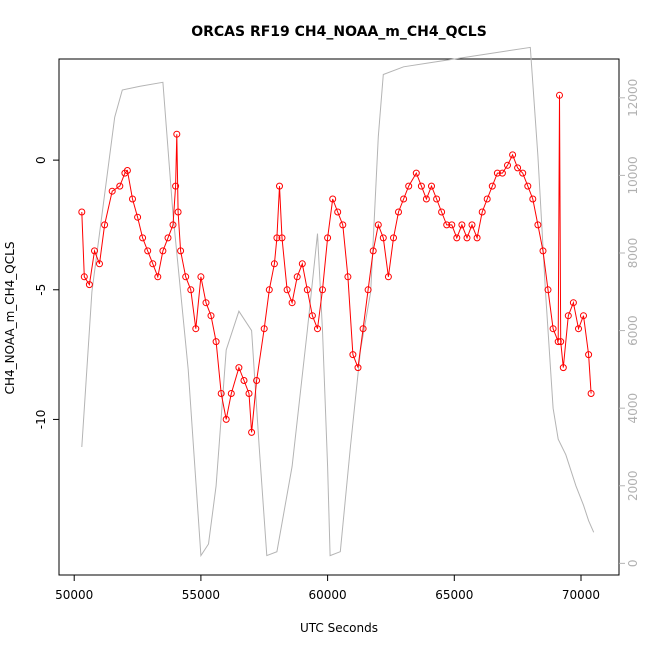  What do you see at coordinates (581, 595) in the screenshot?
I see `x-tick-label: 70000` at bounding box center [581, 595].